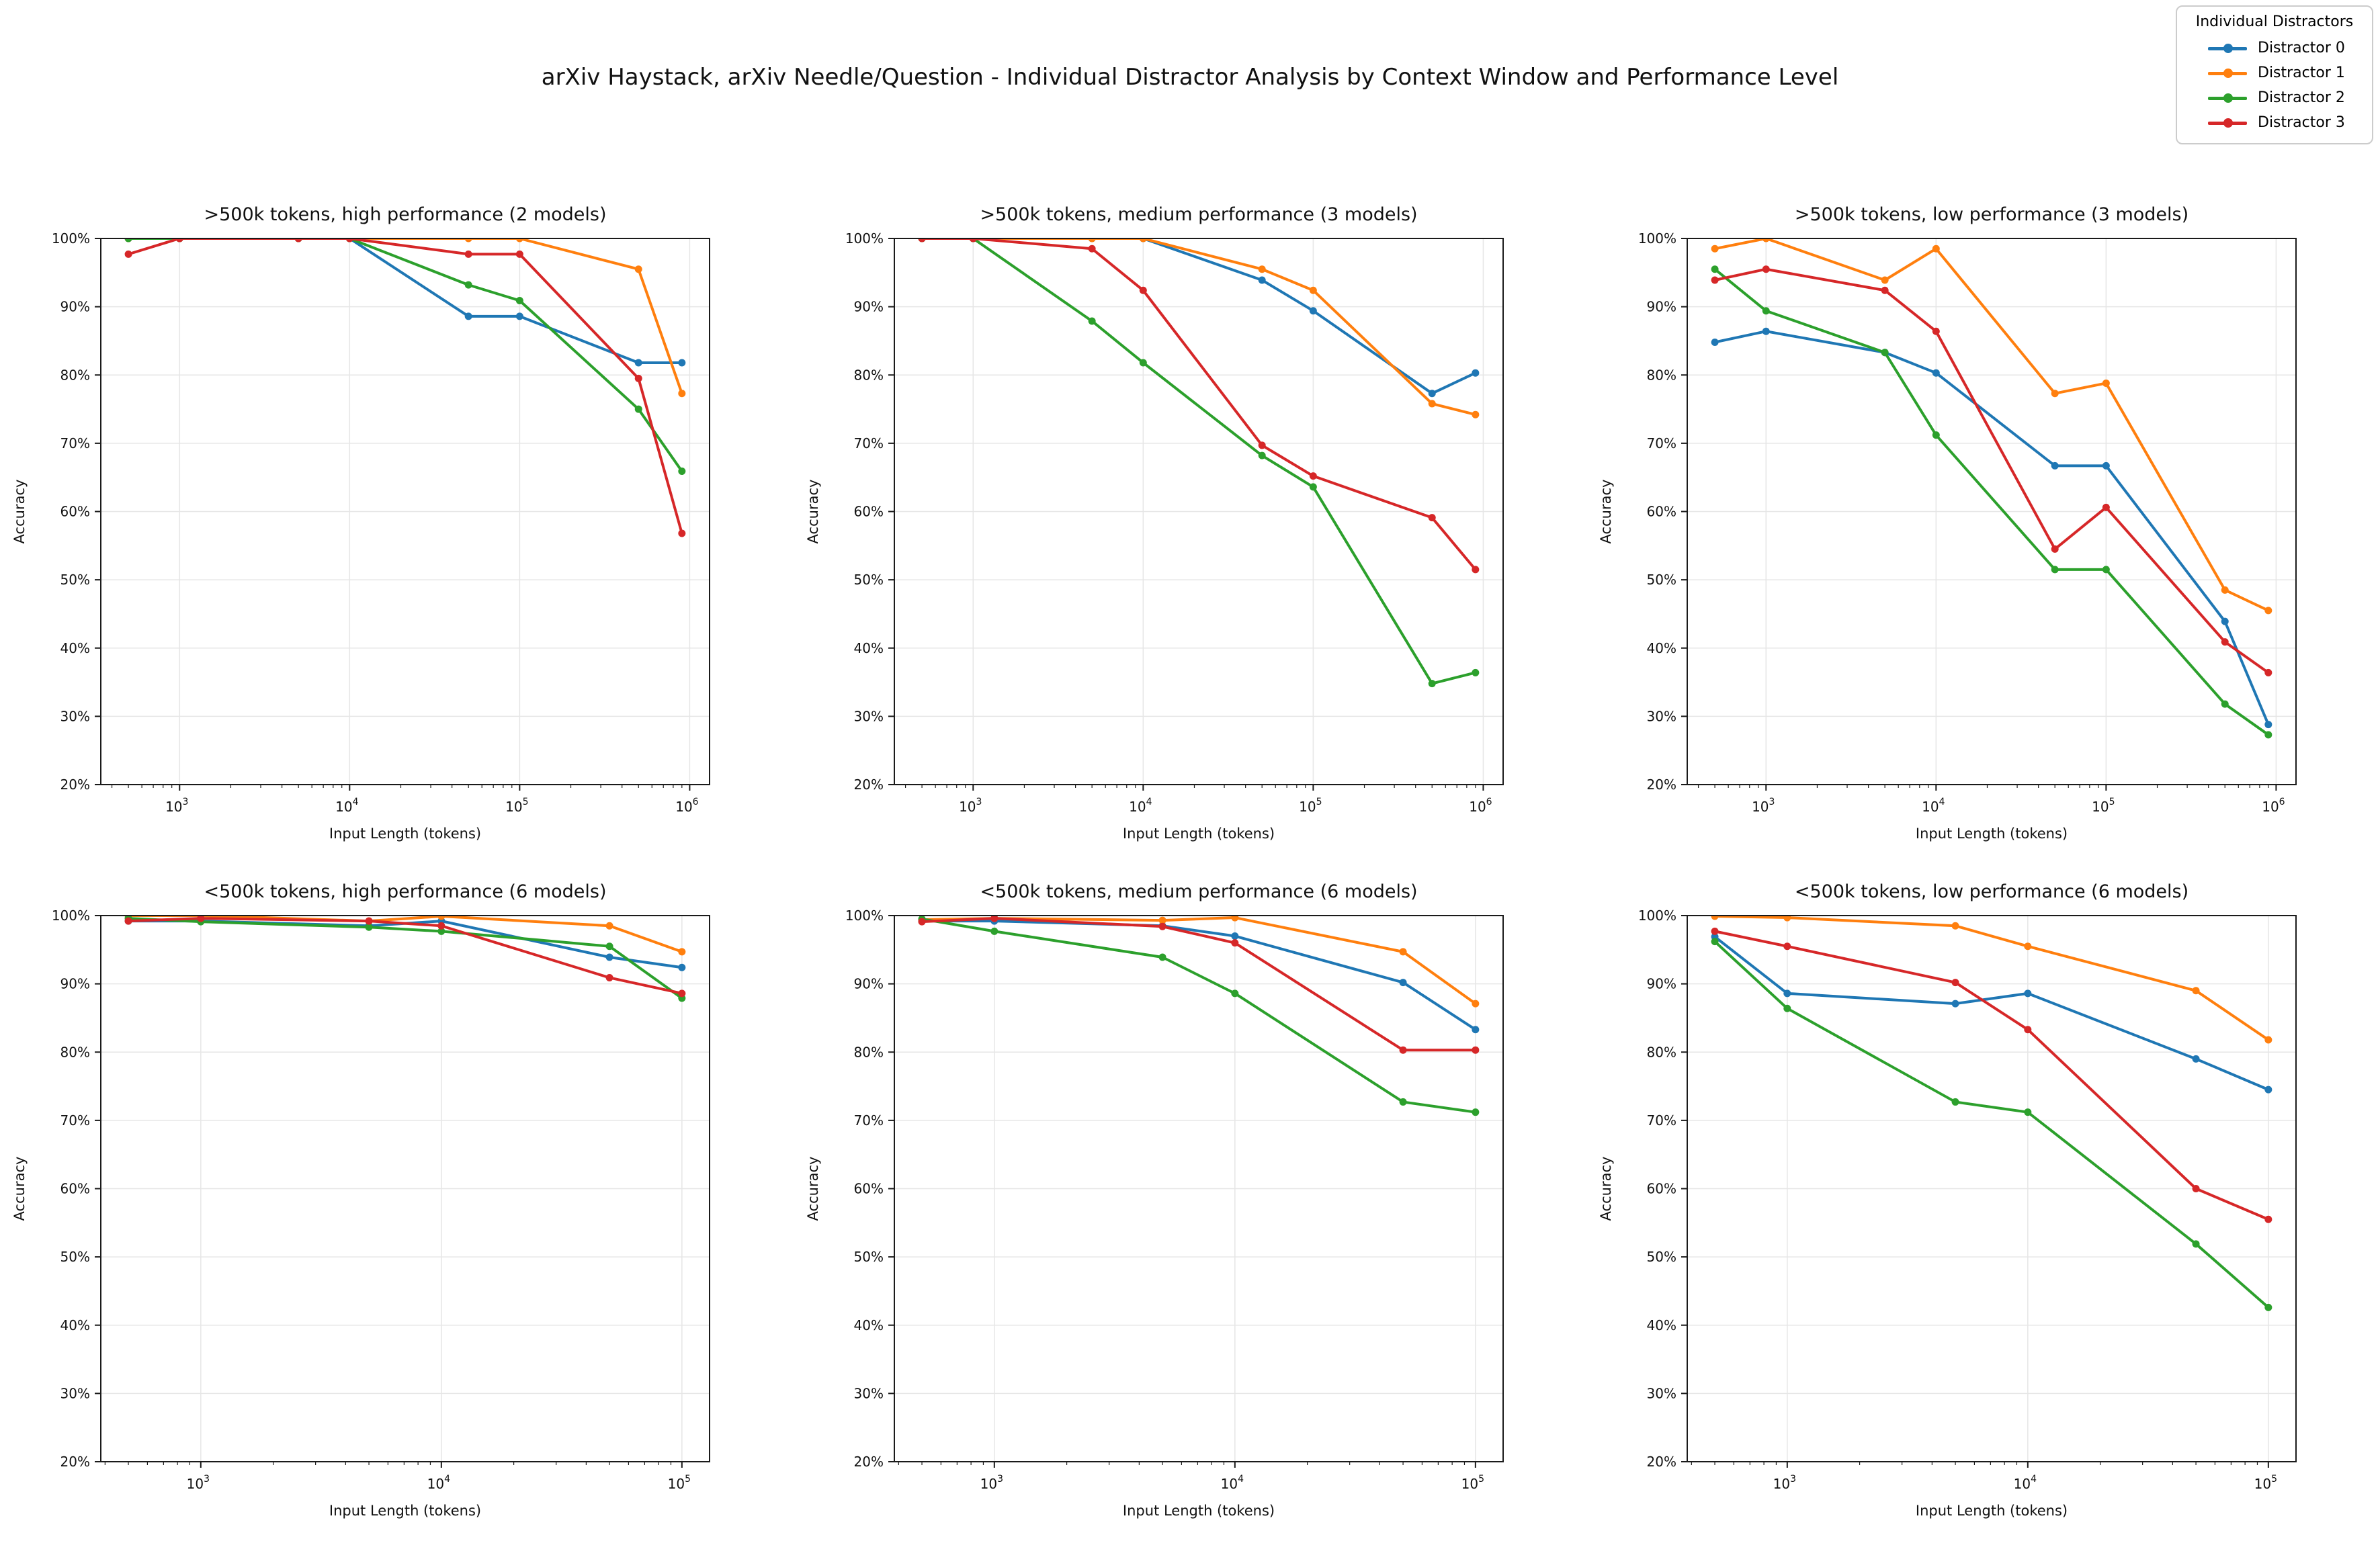 This screenshot has height=1545, width=2380. What do you see at coordinates (2301, 48) in the screenshot?
I see `legend-entry-label: Distractor 0` at bounding box center [2301, 48].